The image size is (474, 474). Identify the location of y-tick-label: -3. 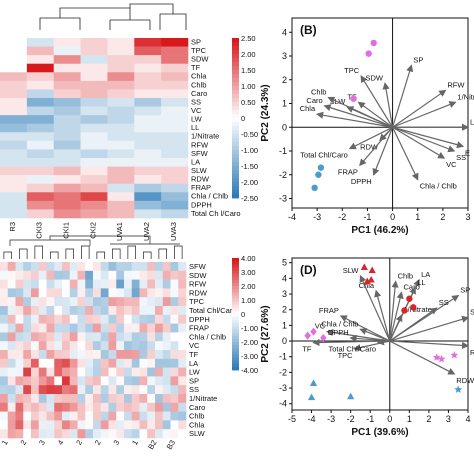
(283, 199).